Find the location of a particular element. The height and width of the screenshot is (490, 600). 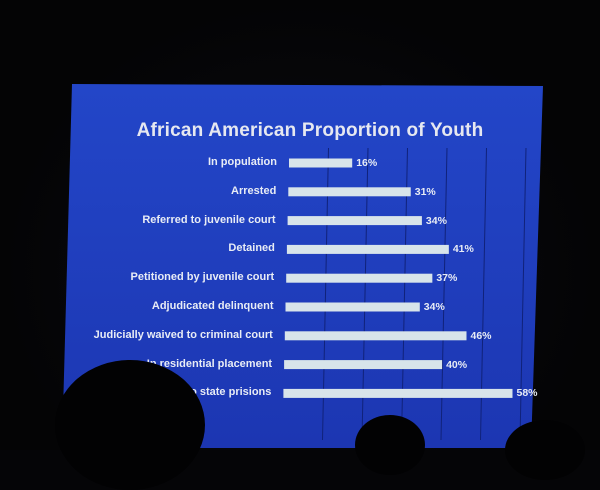

value-label: 31% is located at coordinates (425, 191).